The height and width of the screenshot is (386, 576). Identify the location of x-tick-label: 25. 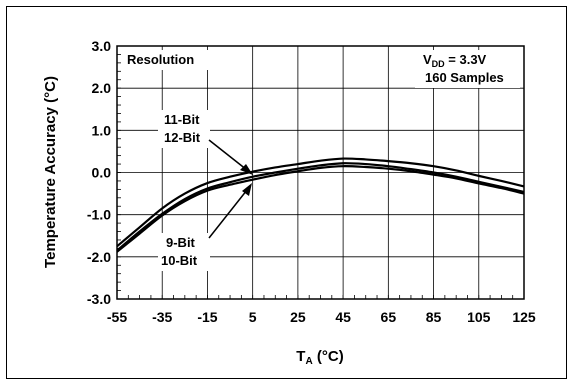
(298, 317).